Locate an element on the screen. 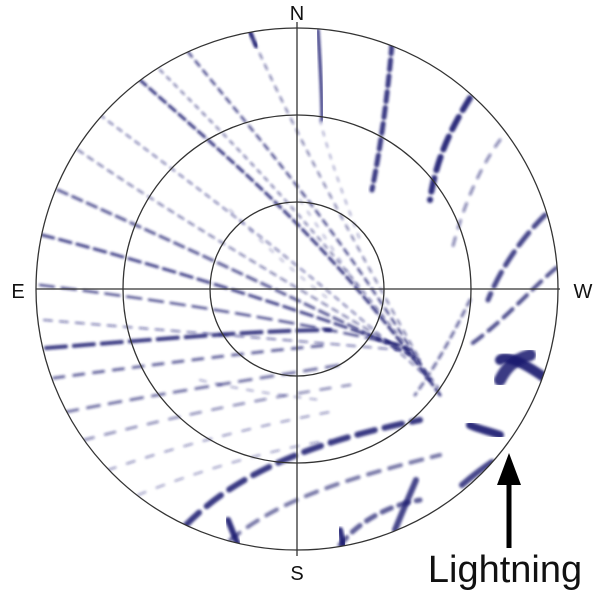  south-label: S is located at coordinates (296, 574).